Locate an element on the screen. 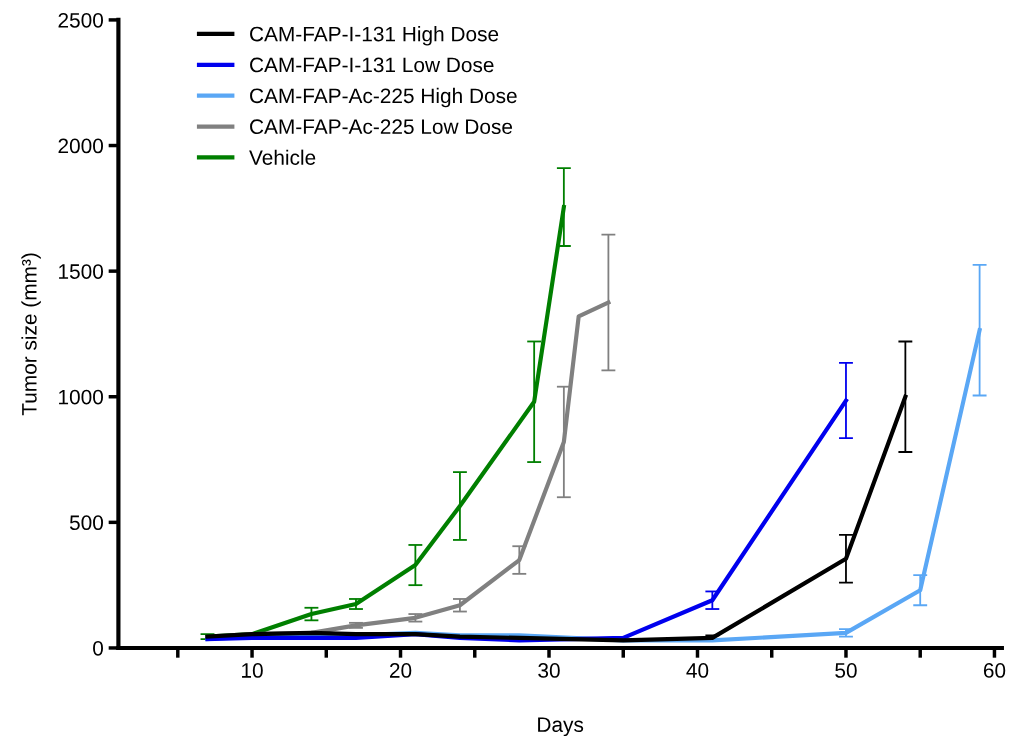  legend-label: CAM-FAP-Ac-225 Low Dose is located at coordinates (381, 127).